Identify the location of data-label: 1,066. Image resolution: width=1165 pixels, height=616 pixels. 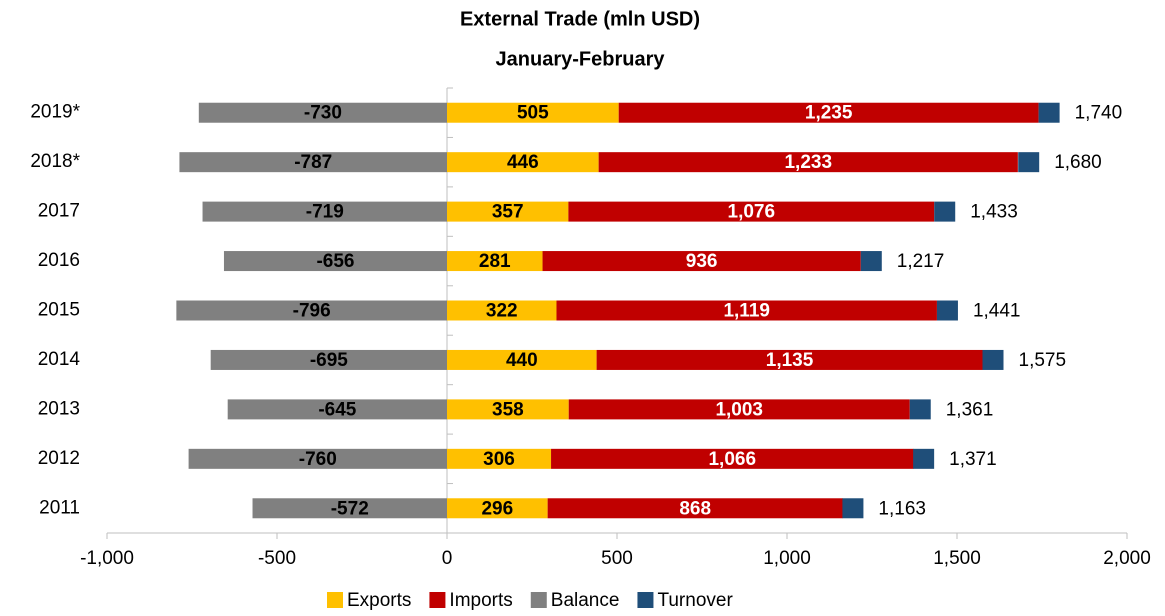
(732, 459).